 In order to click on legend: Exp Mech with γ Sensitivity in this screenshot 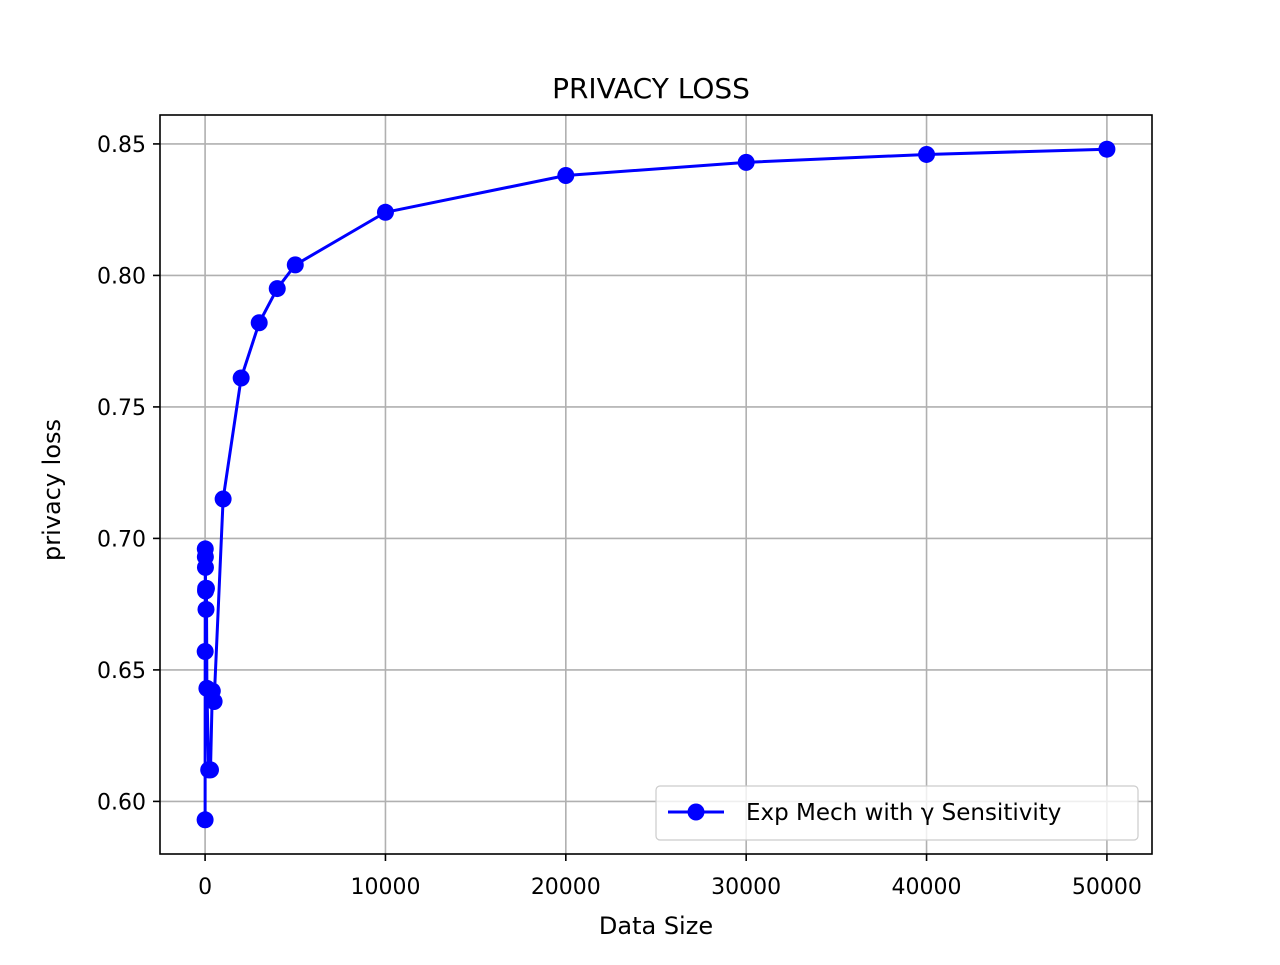, I will do `click(897, 813)`.